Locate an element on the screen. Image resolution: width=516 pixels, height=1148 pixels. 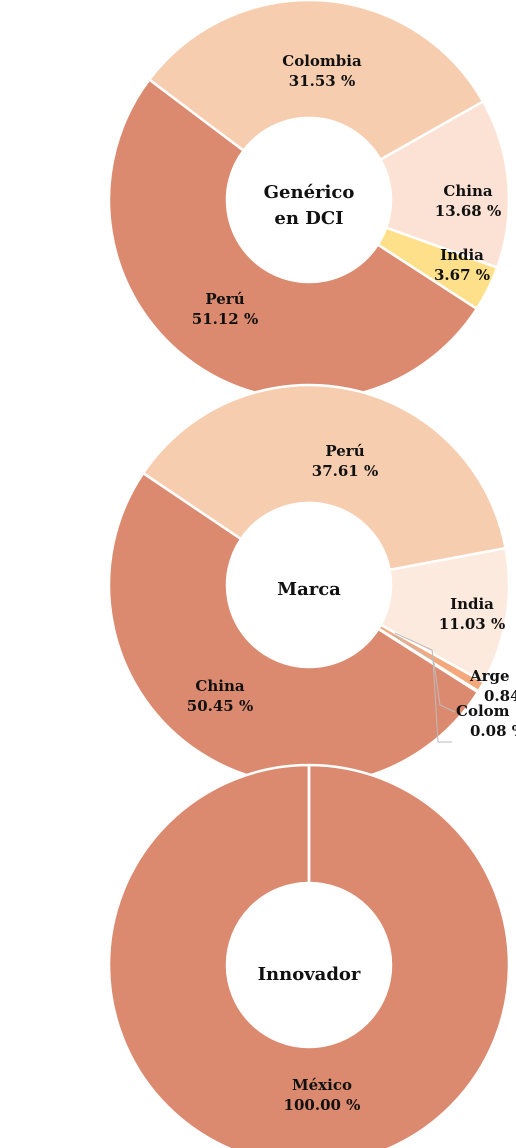
center-label: Innovador is located at coordinates (309, 974).